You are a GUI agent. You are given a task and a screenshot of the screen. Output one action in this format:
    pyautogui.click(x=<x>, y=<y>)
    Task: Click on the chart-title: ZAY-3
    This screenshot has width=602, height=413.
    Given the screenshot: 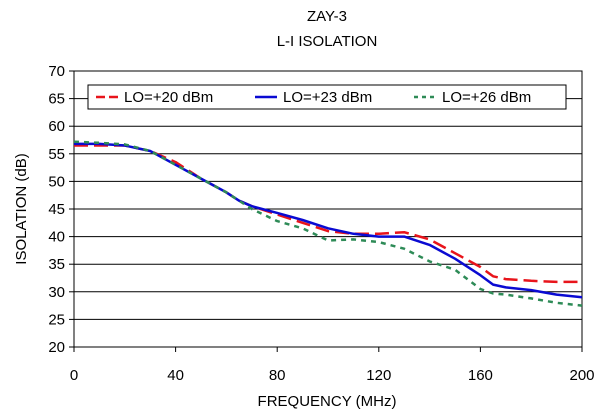 What is the action you would take?
    pyautogui.click(x=327, y=16)
    